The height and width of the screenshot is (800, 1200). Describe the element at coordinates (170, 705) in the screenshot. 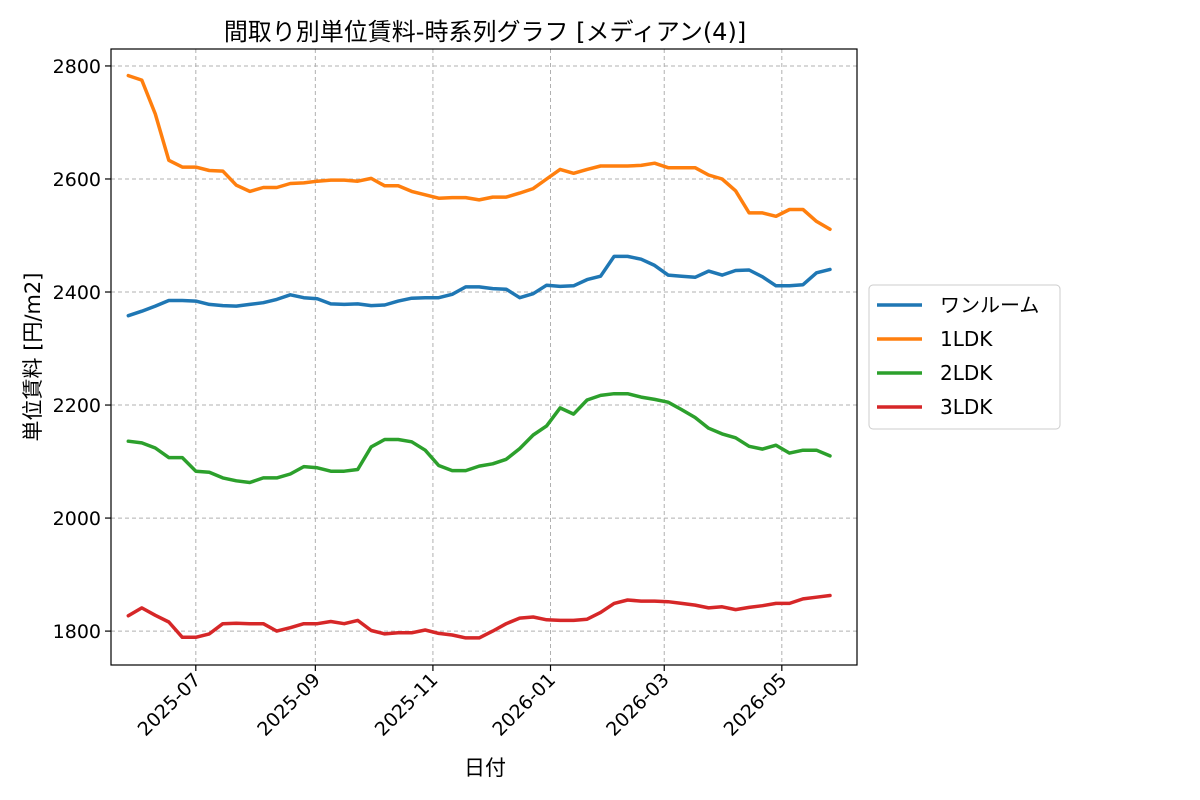

I see `x-tick-label: 2025-07` at that location.